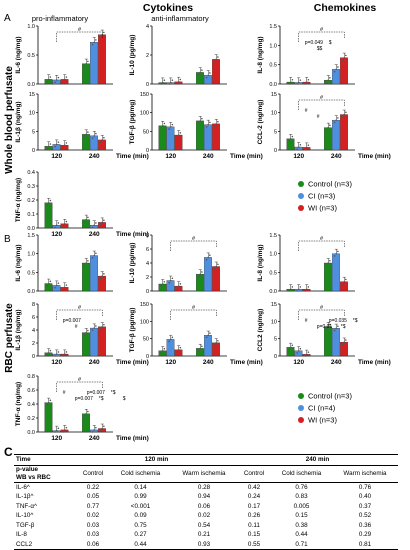 The width and height of the screenshot is (410, 550). What do you see at coordinates (317, 460) in the screenshot?
I see `time-240-label: 240 min` at bounding box center [317, 460].